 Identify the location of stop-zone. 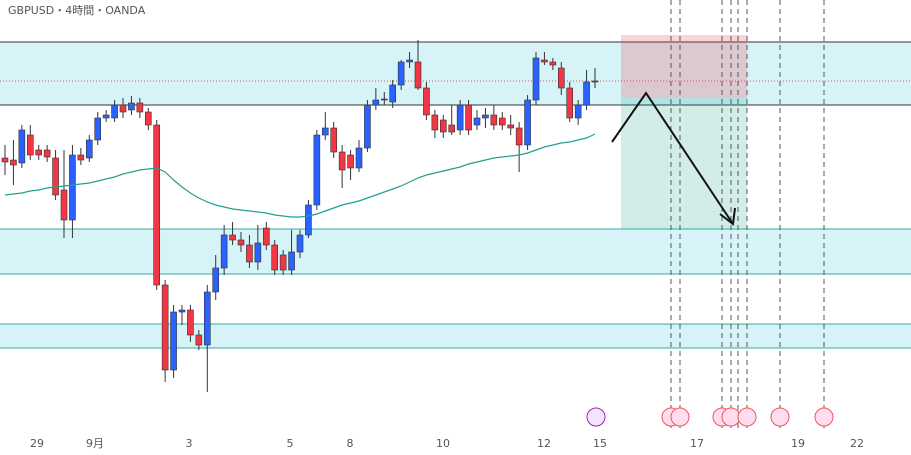
(684, 66).